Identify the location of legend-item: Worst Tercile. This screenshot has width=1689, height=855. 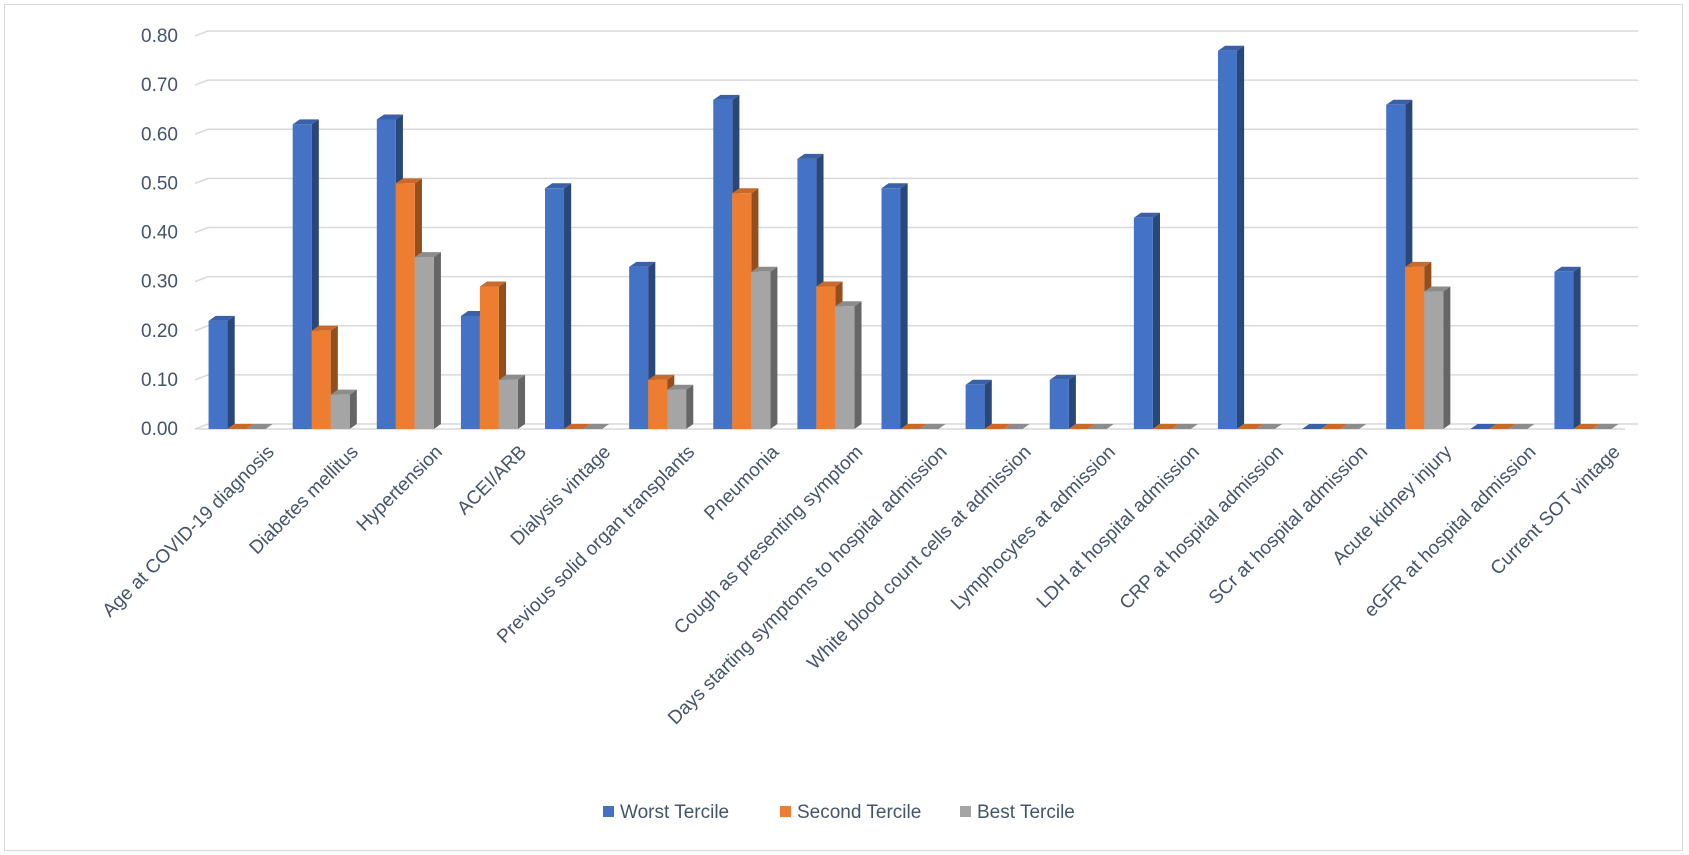
(666, 812).